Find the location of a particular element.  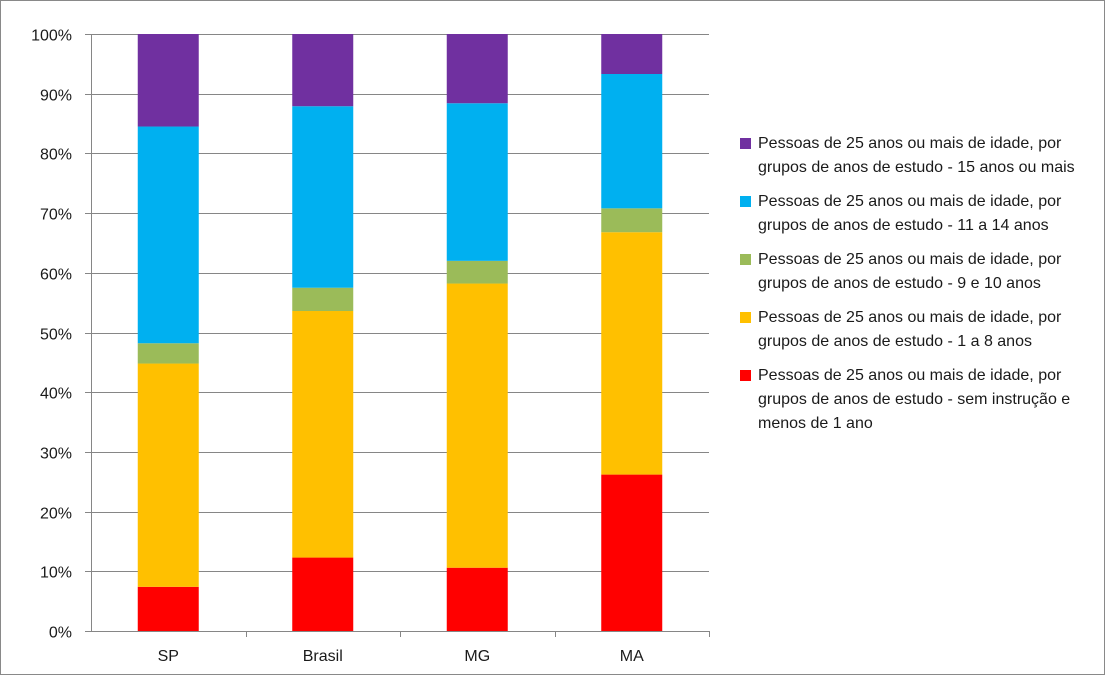

y-tick-label: 70% is located at coordinates (56, 215).